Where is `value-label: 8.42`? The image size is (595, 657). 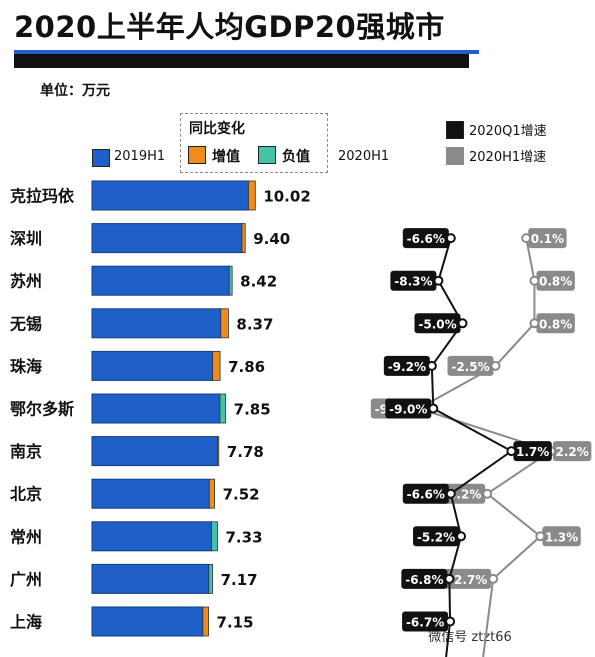 value-label: 8.42 is located at coordinates (258, 282).